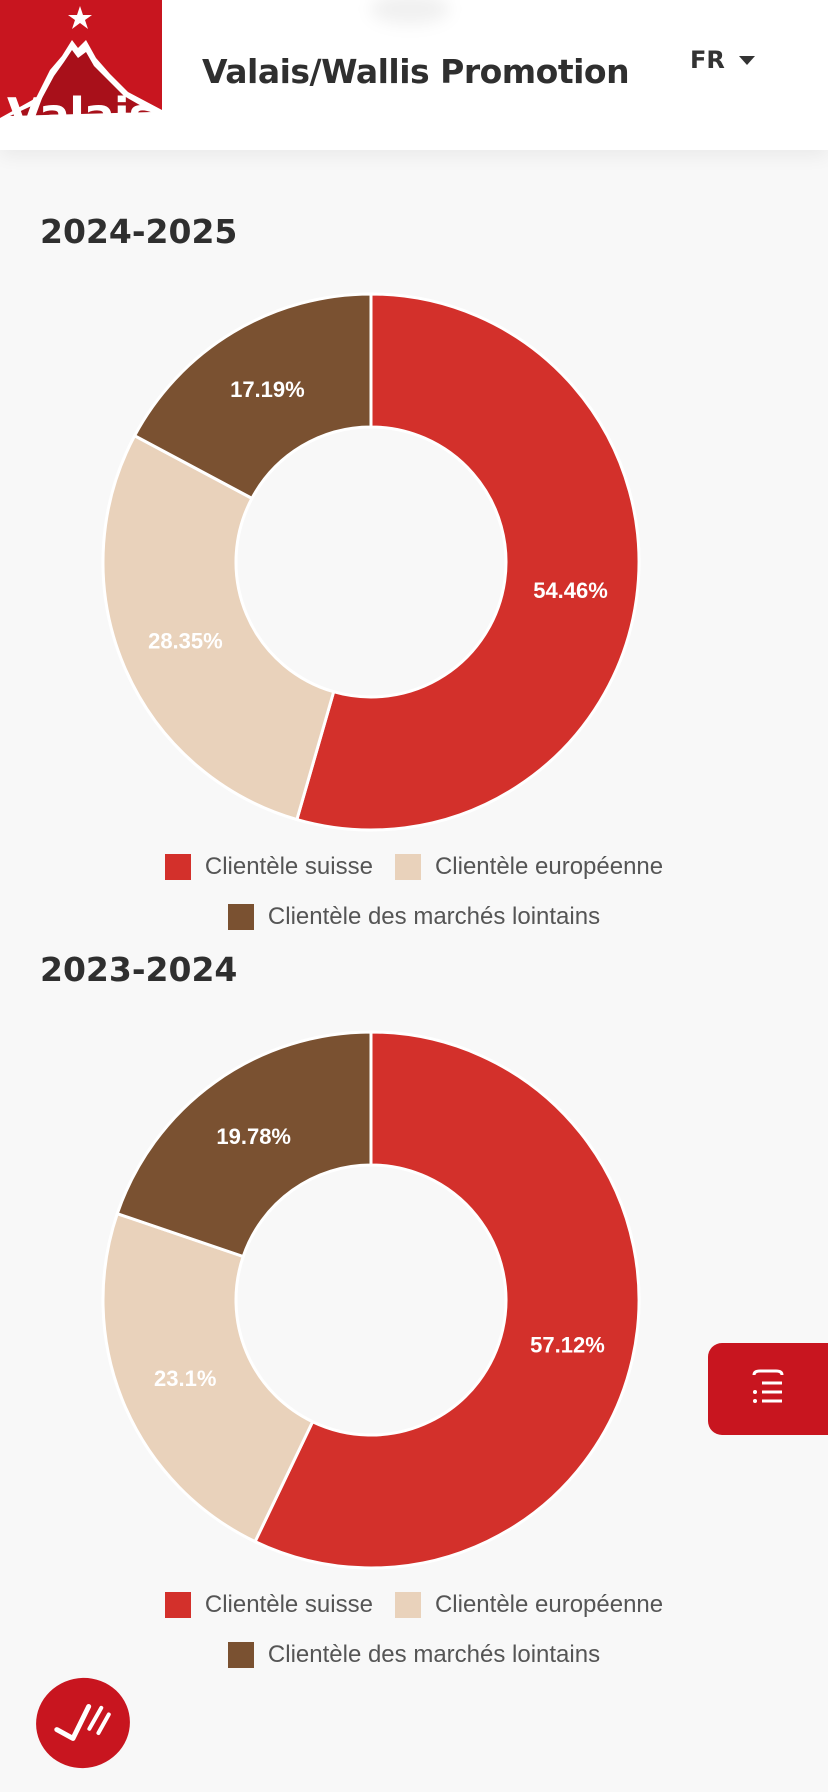  Describe the element at coordinates (253, 1136) in the screenshot. I see `slice-label: 19.78%` at that location.